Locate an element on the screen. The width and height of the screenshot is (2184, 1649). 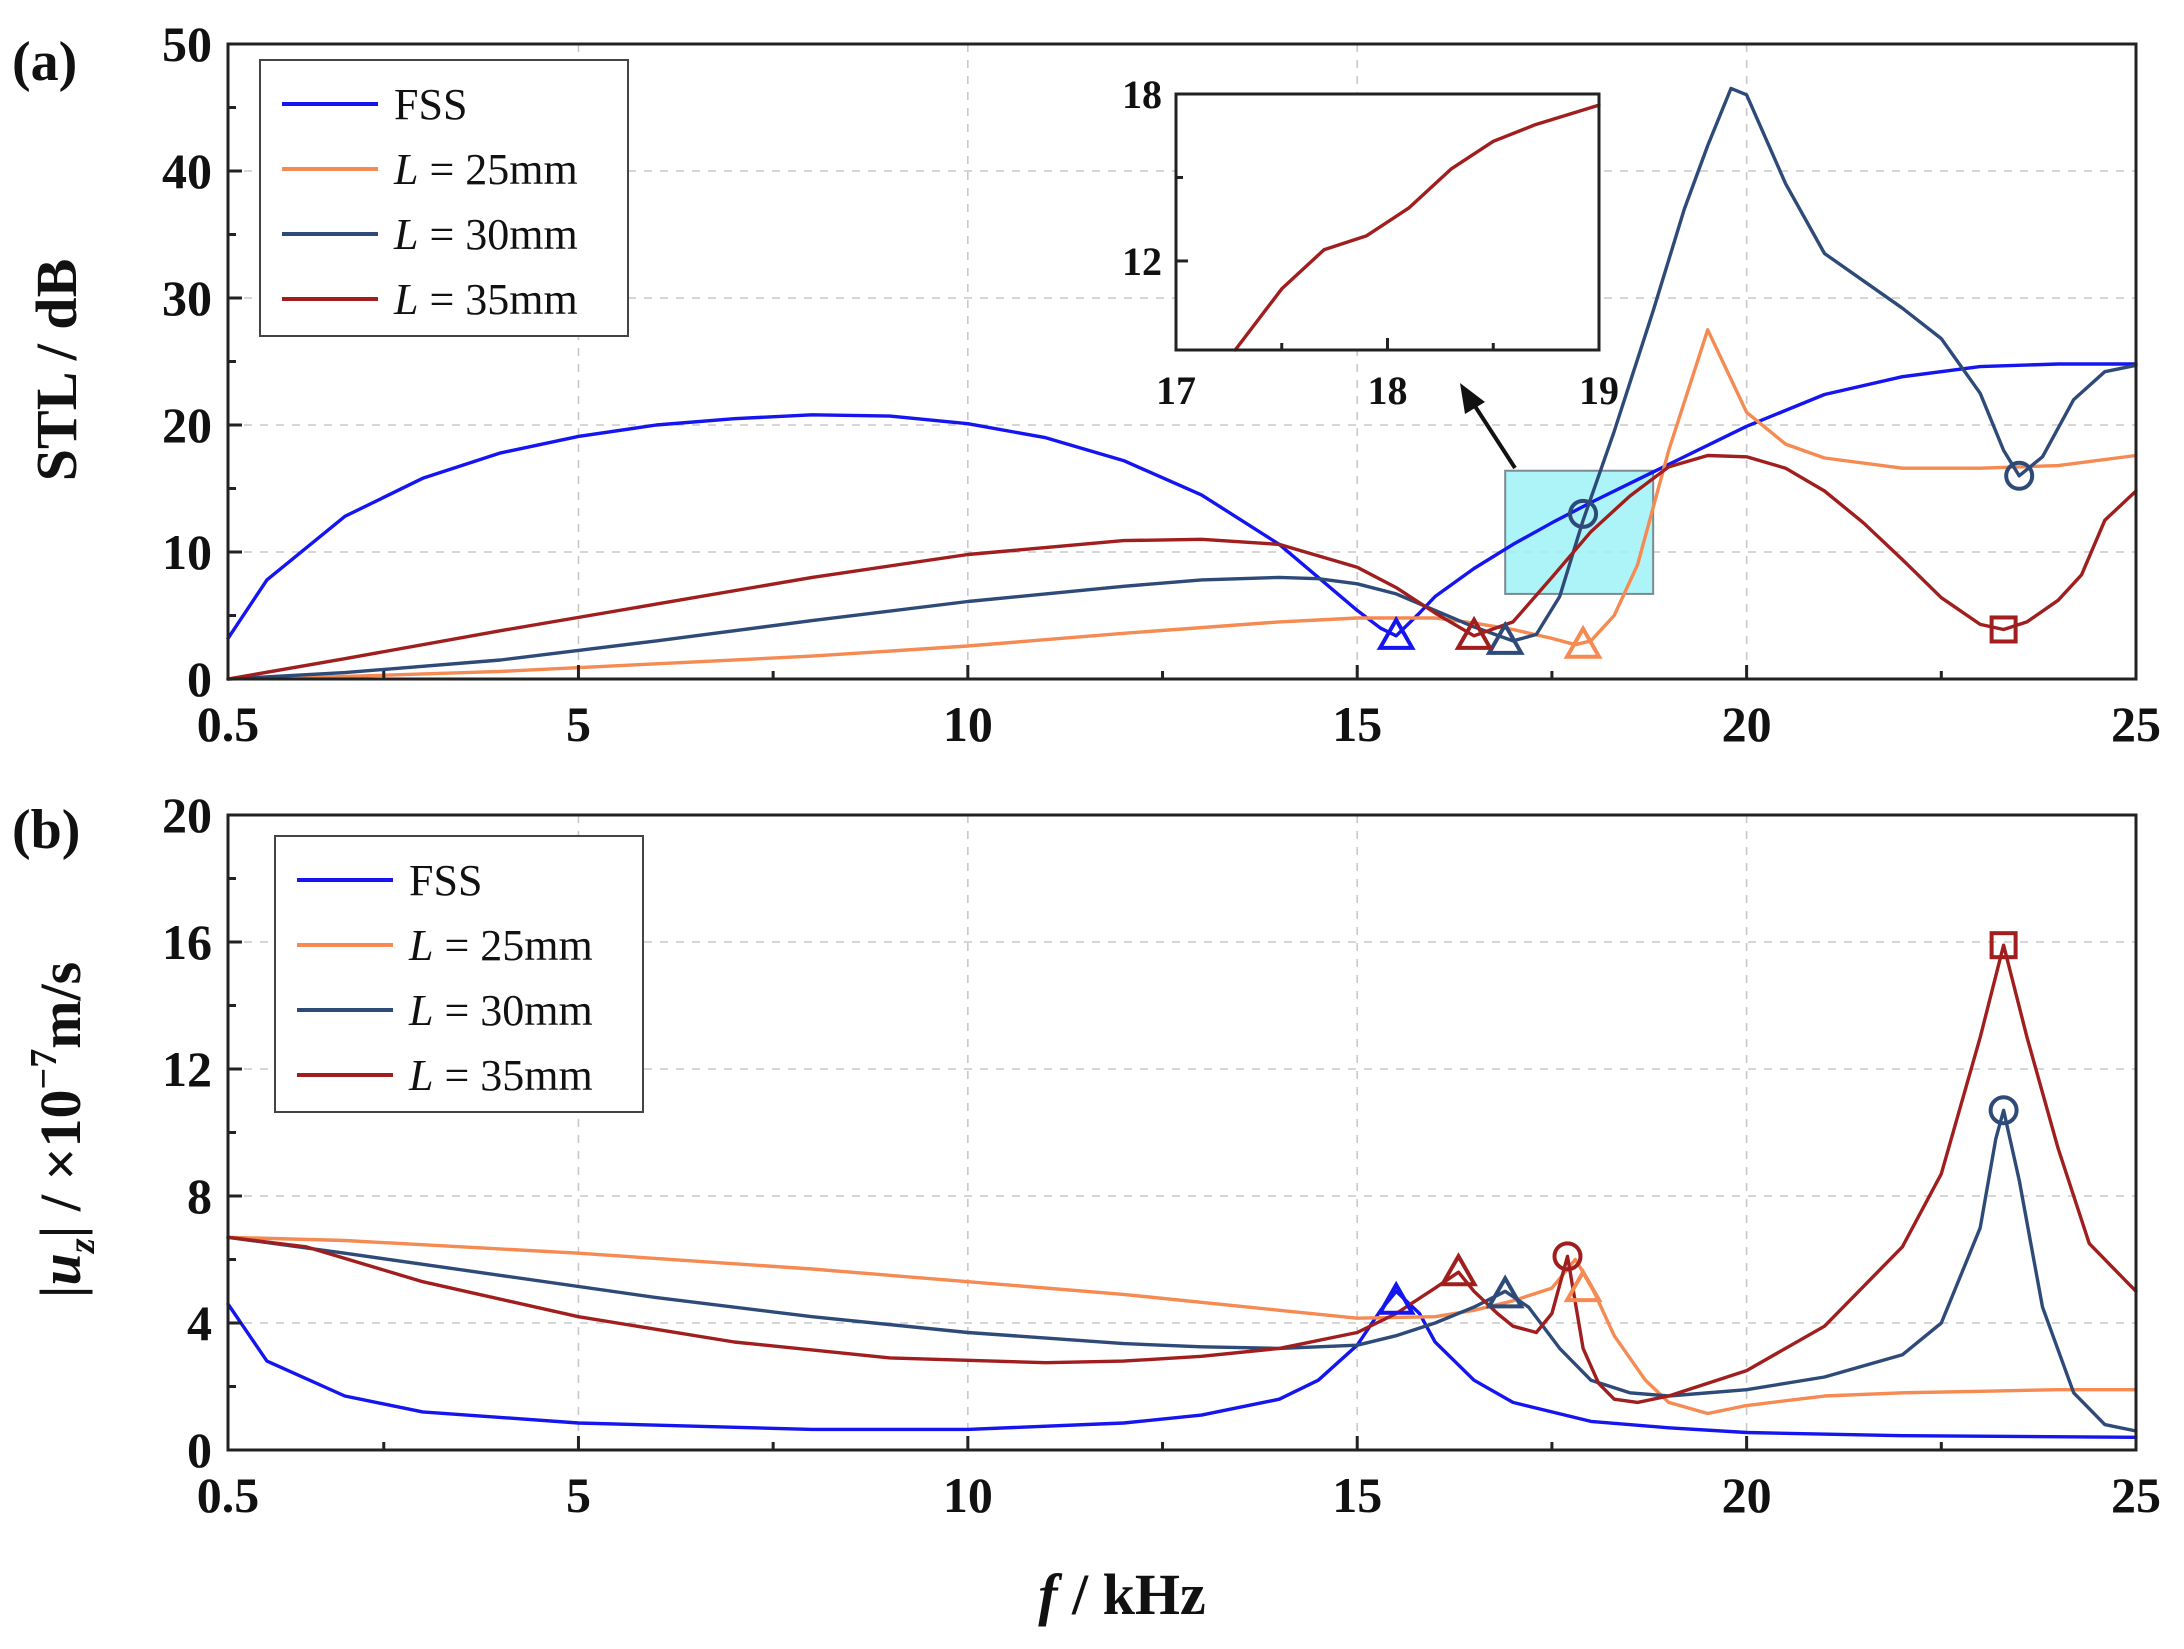
series-line-l-25mm is located at coordinates (1182, 1325).